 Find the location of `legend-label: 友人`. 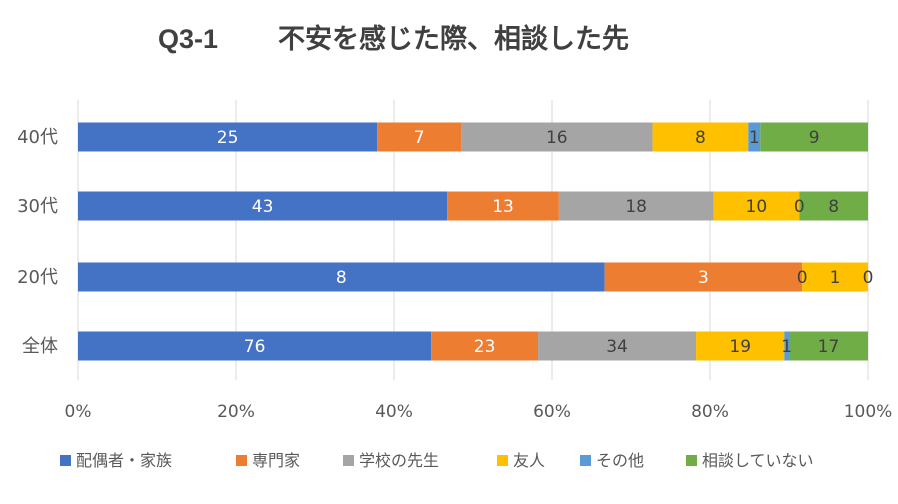

legend-label: 友人 is located at coordinates (529, 460).